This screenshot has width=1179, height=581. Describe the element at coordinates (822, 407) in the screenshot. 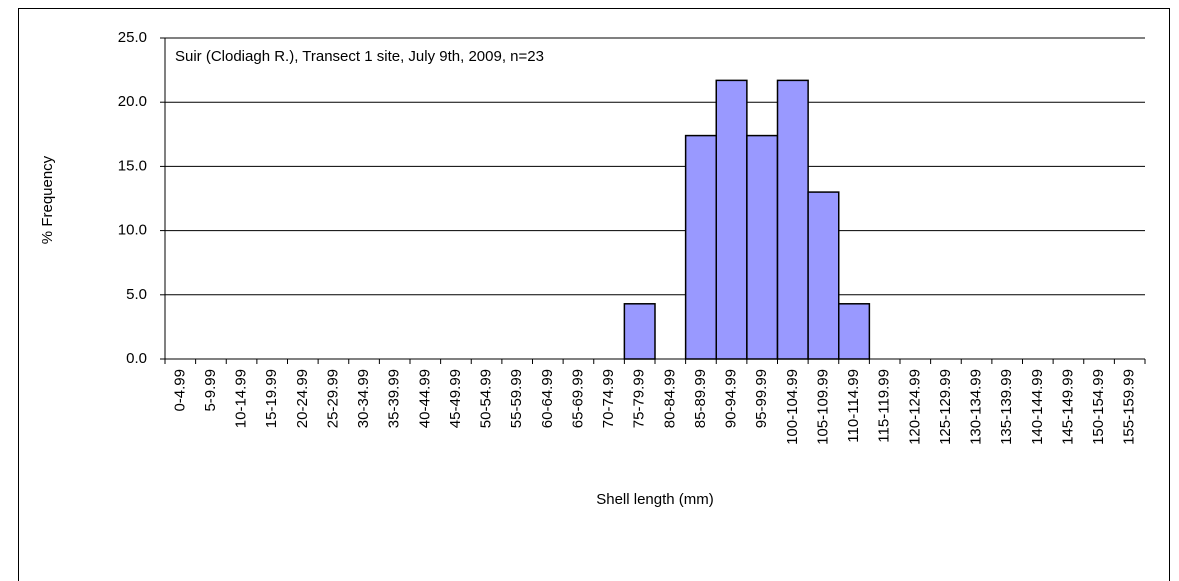

I see `x-tick-label: 105-109.99` at that location.